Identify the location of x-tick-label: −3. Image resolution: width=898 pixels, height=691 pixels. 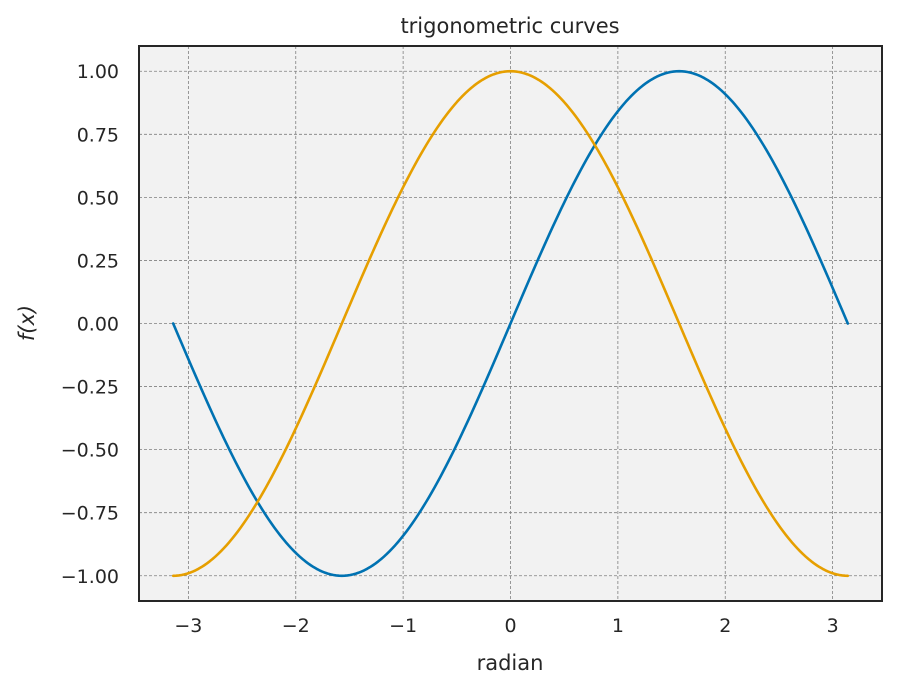
(188, 626).